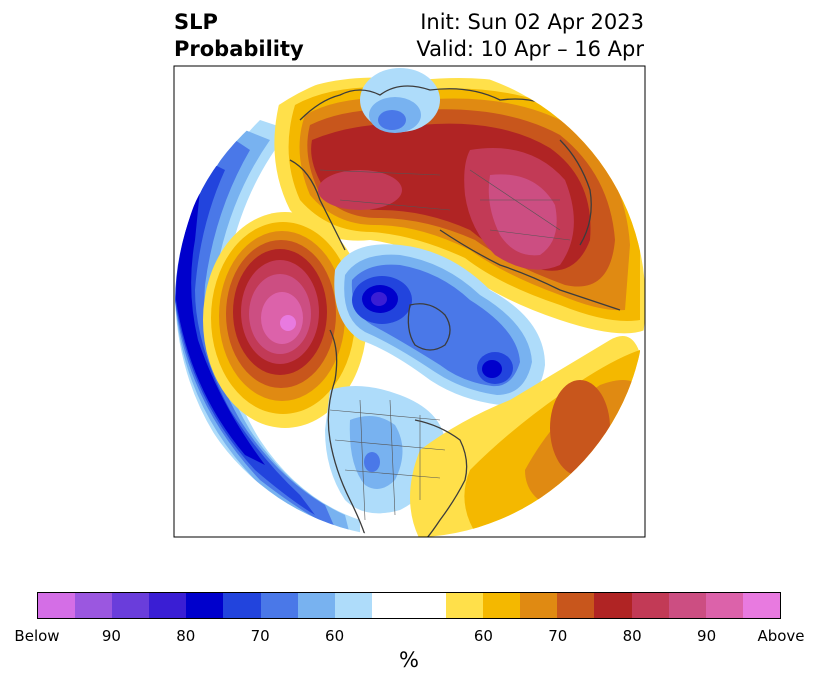  Describe the element at coordinates (781, 636) in the screenshot. I see `colorbar-tick-label: Above` at that location.